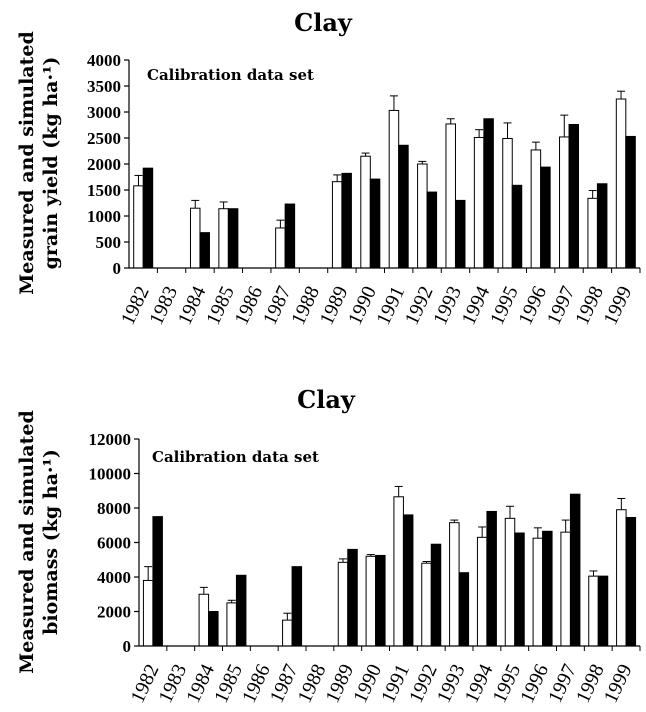 Image resolution: width=646 pixels, height=712 pixels. Describe the element at coordinates (104, 112) in the screenshot. I see `y-tick-label: 3000` at that location.